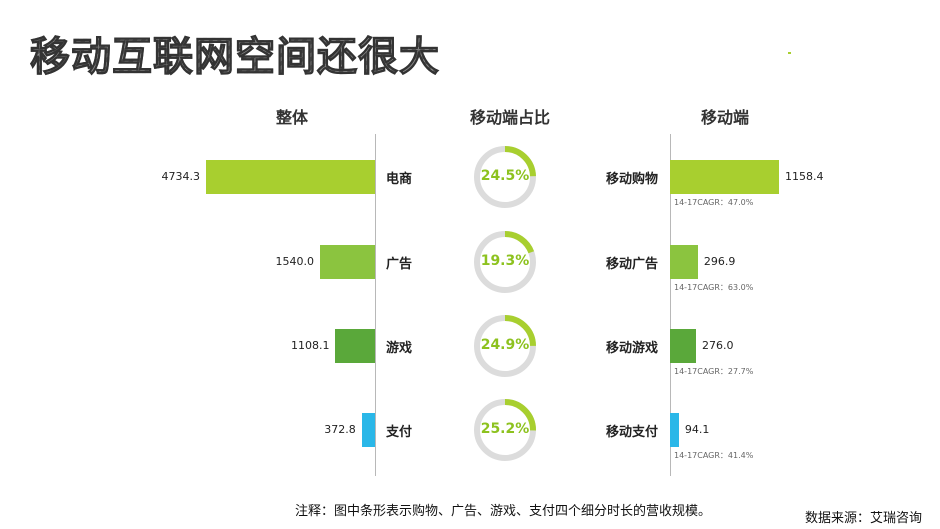 The width and height of the screenshot is (940, 529). What do you see at coordinates (697, 429) in the screenshot?
I see `mobile-value-label: 94.1` at bounding box center [697, 429].